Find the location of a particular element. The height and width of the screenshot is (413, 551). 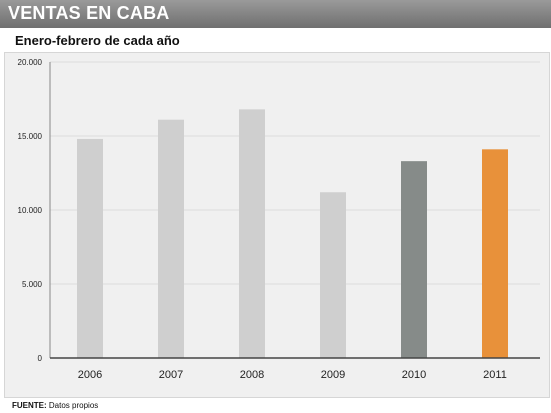

bar-2009 is located at coordinates (333, 275).